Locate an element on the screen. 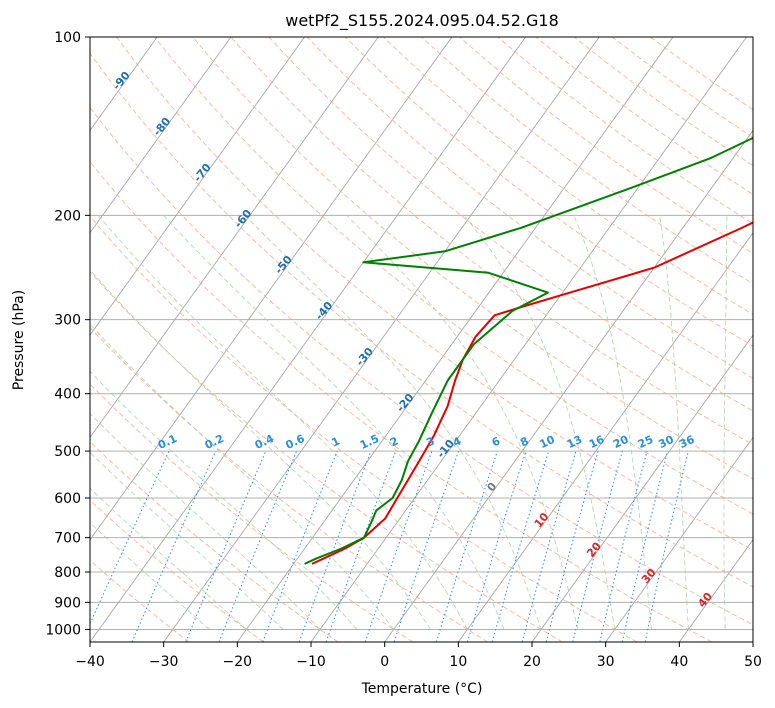  isotherm-label: -20 is located at coordinates (405, 403).